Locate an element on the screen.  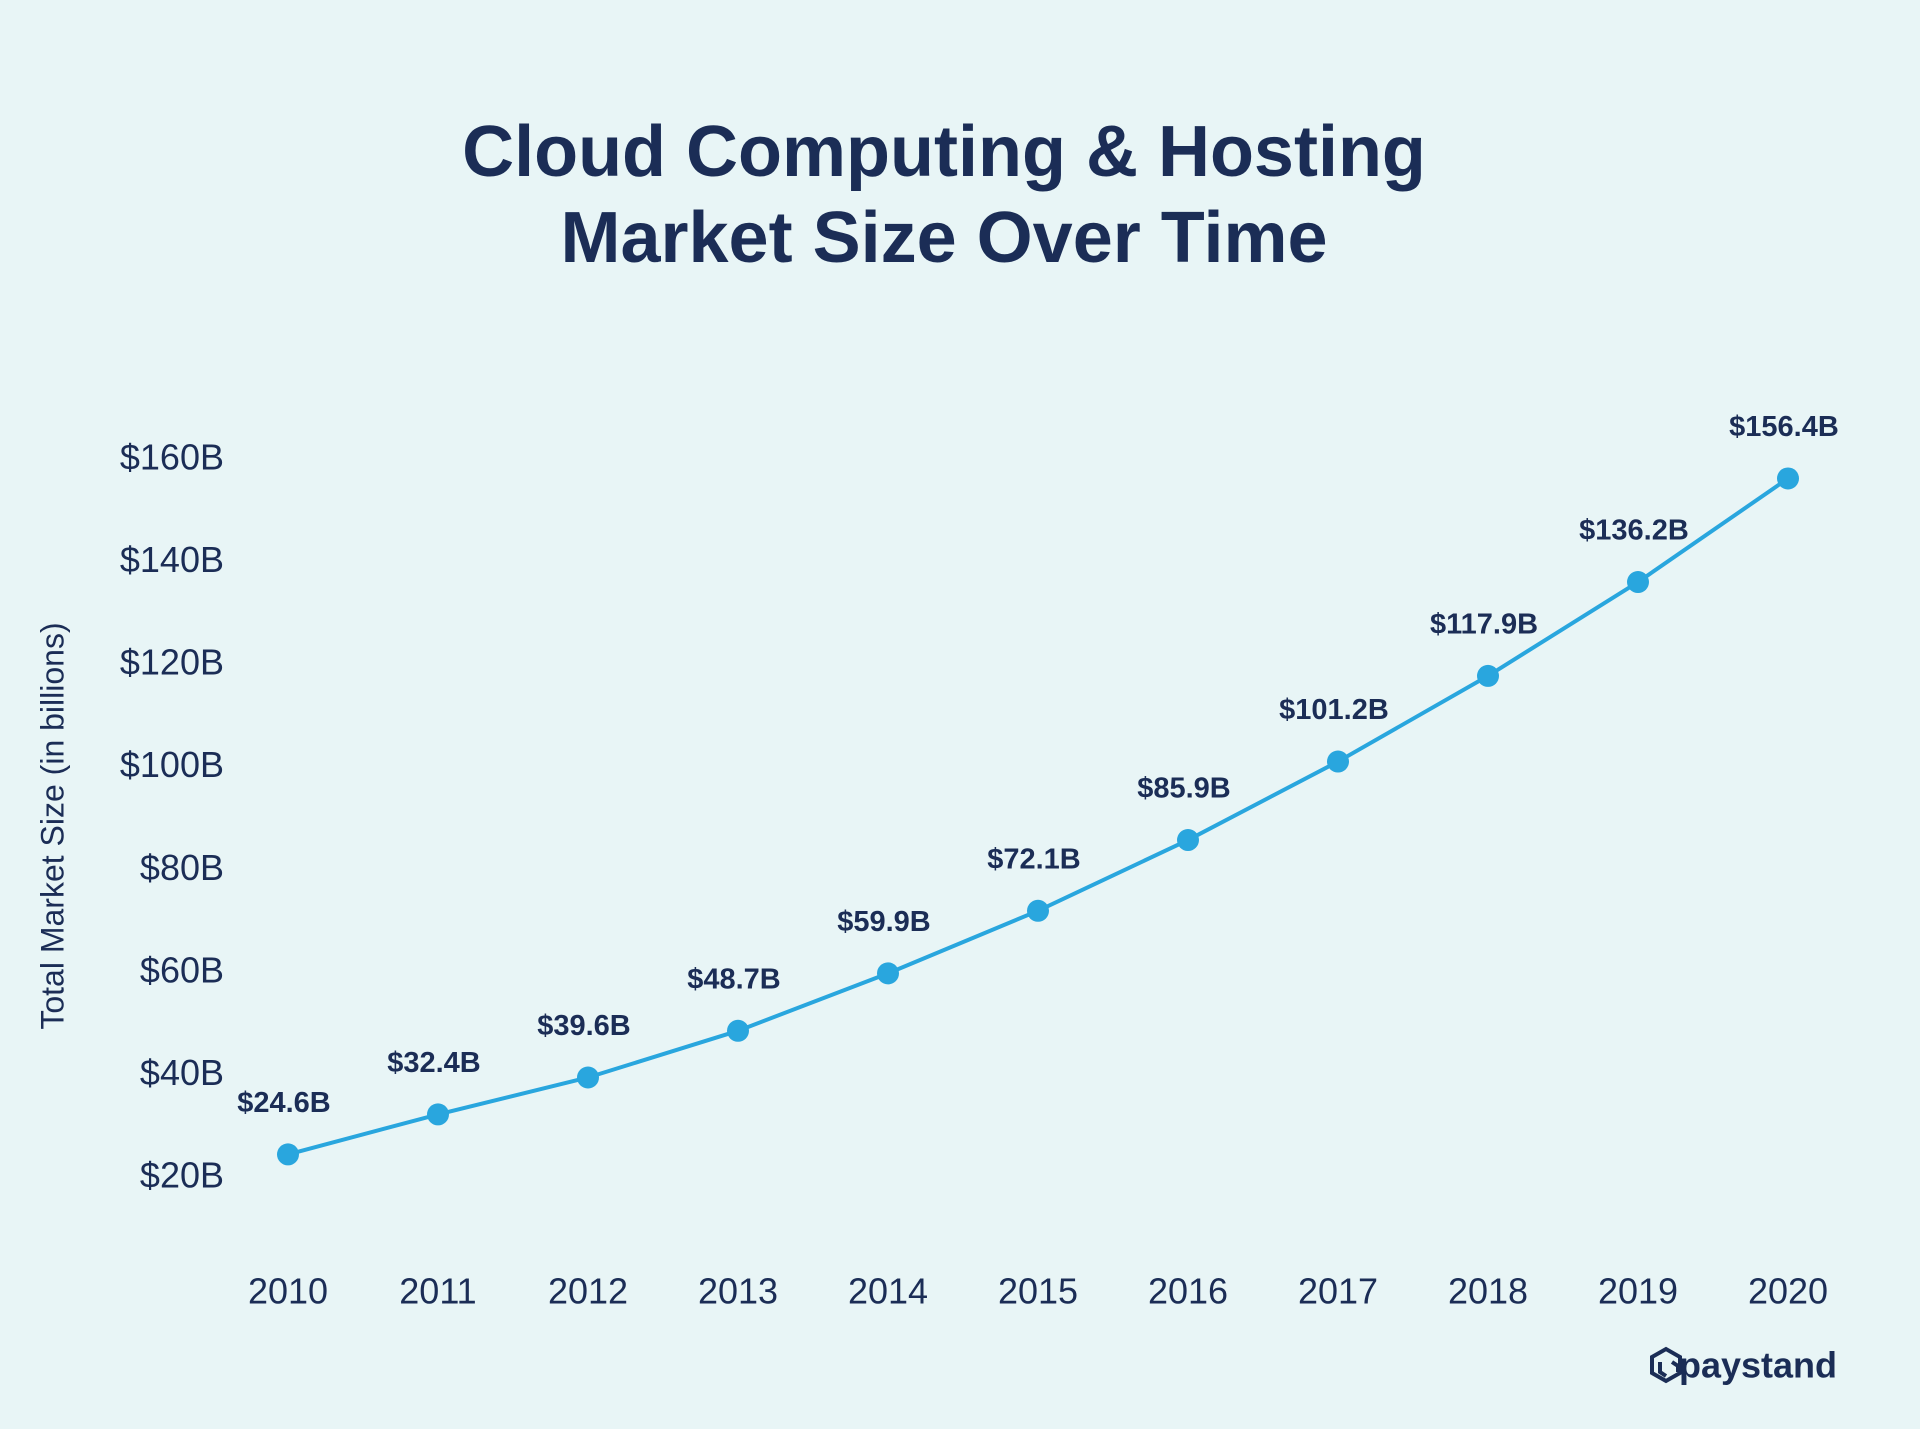
data-label: $101.2B is located at coordinates (1334, 710).